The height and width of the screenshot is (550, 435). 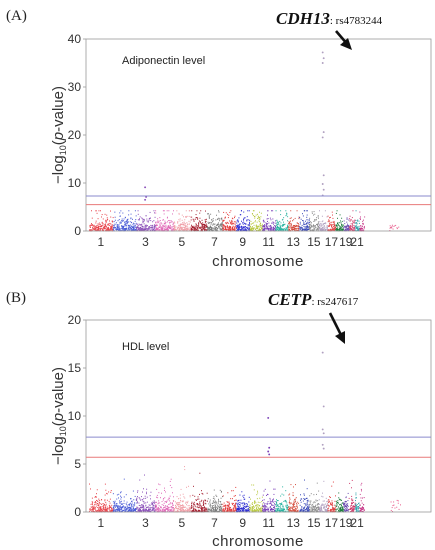 What do you see at coordinates (258, 200) in the screenshot?
I see `panel-a-threshold-lines` at bounding box center [258, 200].